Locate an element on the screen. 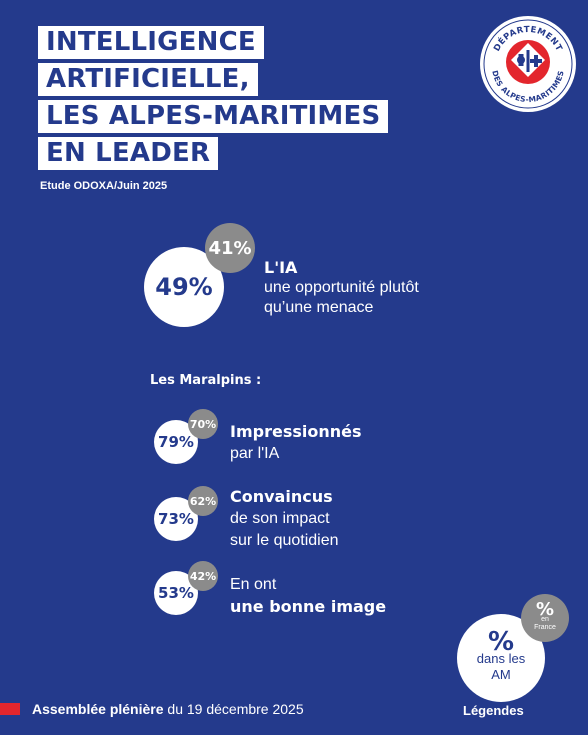 This screenshot has height=735, width=588. headline-france-circle: 41% is located at coordinates (230, 248).